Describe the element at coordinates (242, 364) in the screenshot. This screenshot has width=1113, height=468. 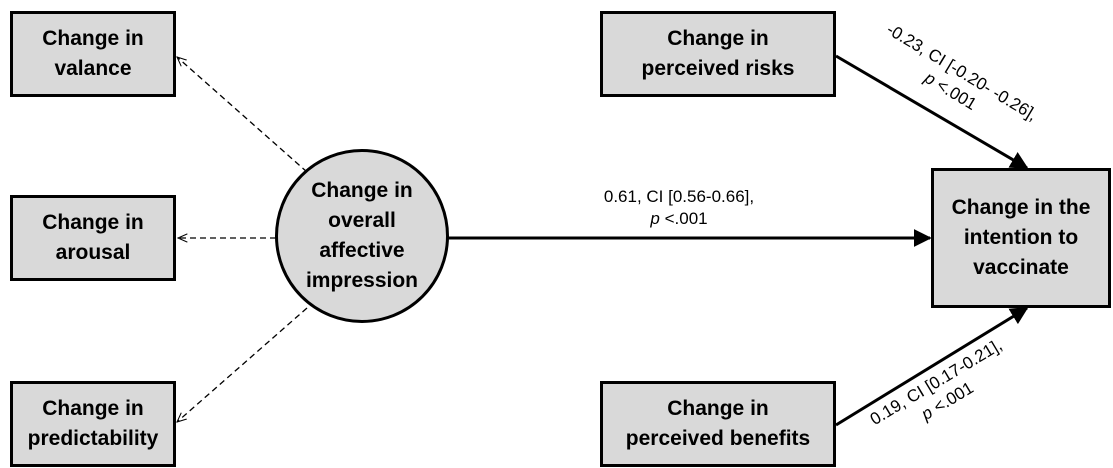
I see `dashed-arrow-to-predictability` at that location.